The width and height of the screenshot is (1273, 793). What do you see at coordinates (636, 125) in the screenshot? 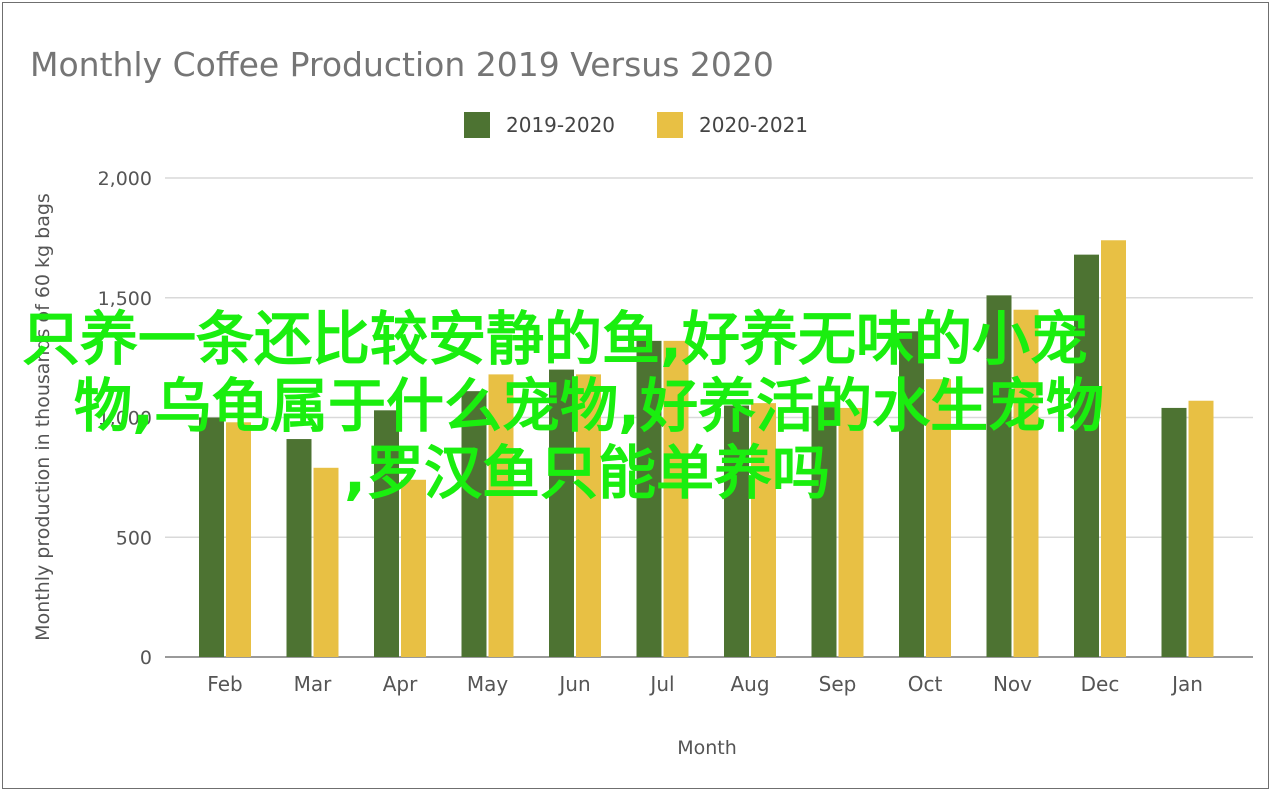
I see `chart-legend: 2019-2020 2020-2021` at bounding box center [636, 125].